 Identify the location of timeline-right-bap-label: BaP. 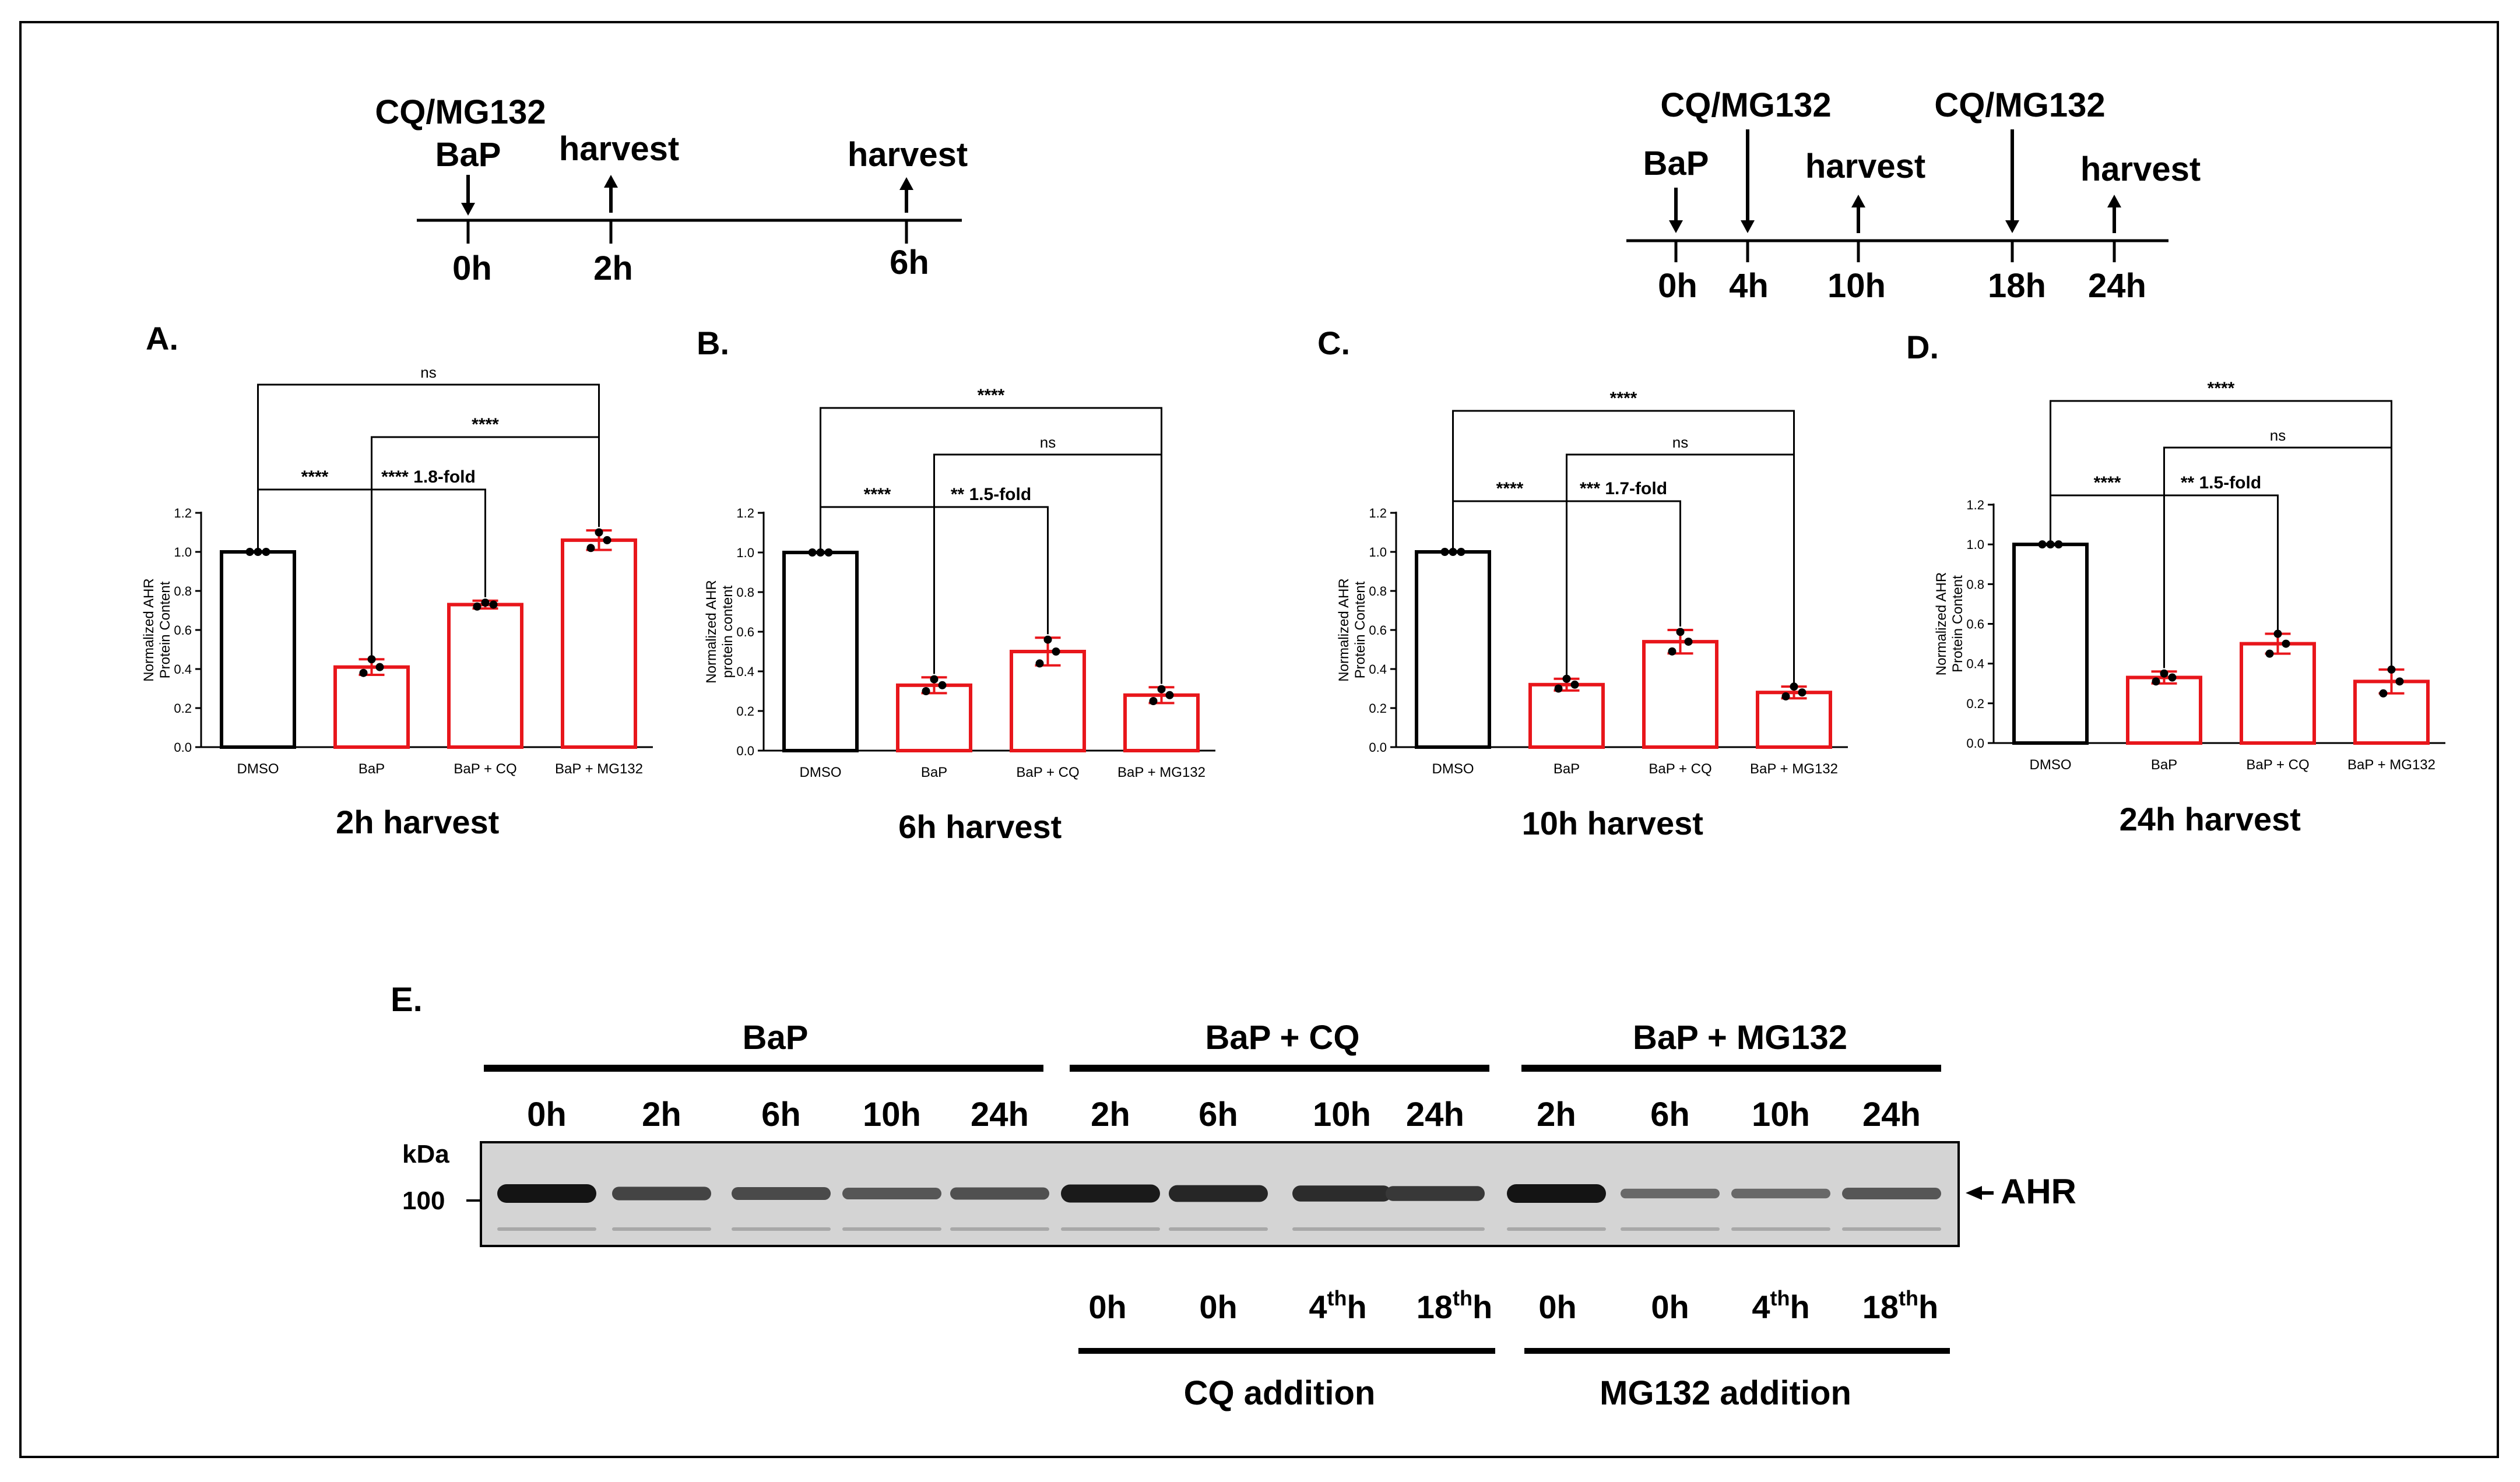
(1676, 163).